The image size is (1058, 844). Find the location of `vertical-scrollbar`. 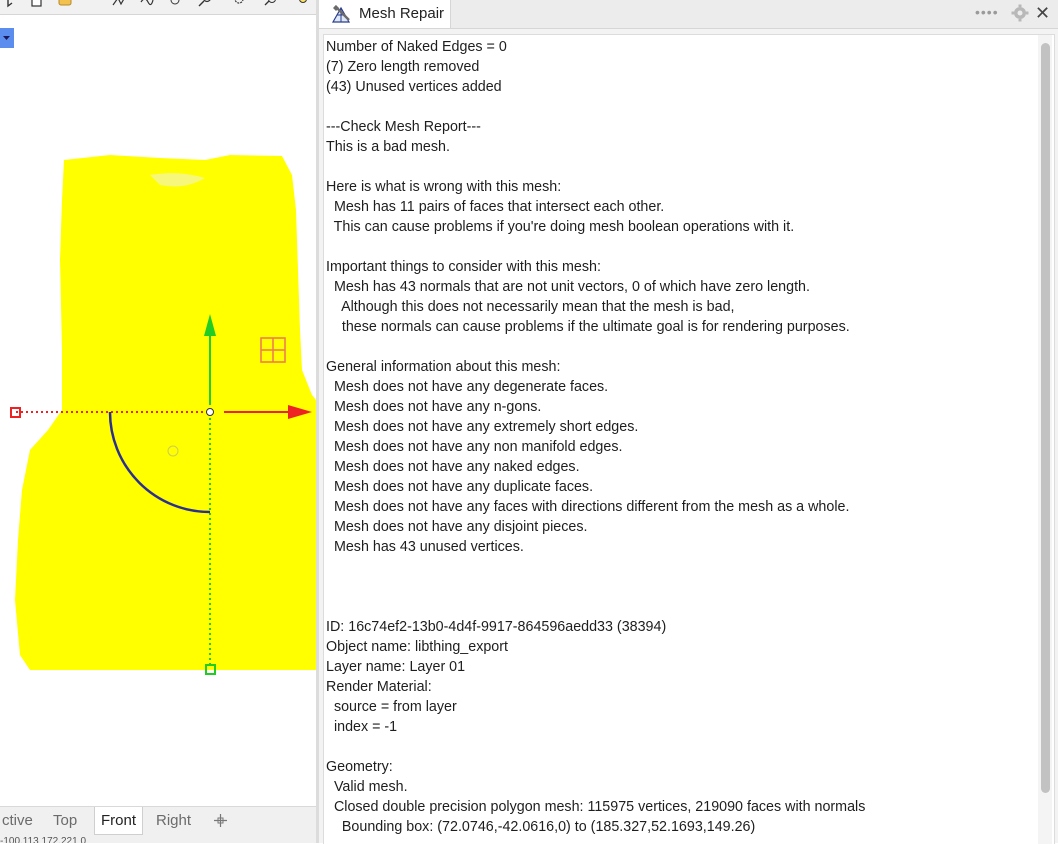

vertical-scrollbar is located at coordinates (1045, 439).